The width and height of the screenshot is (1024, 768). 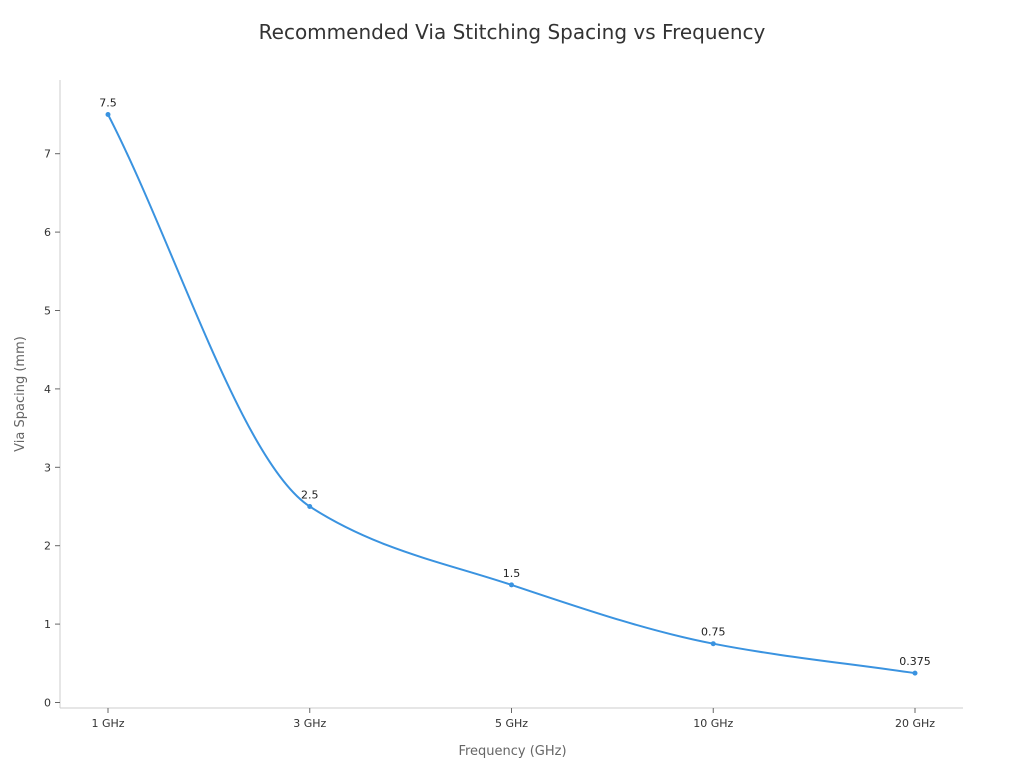 What do you see at coordinates (108, 103) in the screenshot?
I see `data-label: 7.5` at bounding box center [108, 103].